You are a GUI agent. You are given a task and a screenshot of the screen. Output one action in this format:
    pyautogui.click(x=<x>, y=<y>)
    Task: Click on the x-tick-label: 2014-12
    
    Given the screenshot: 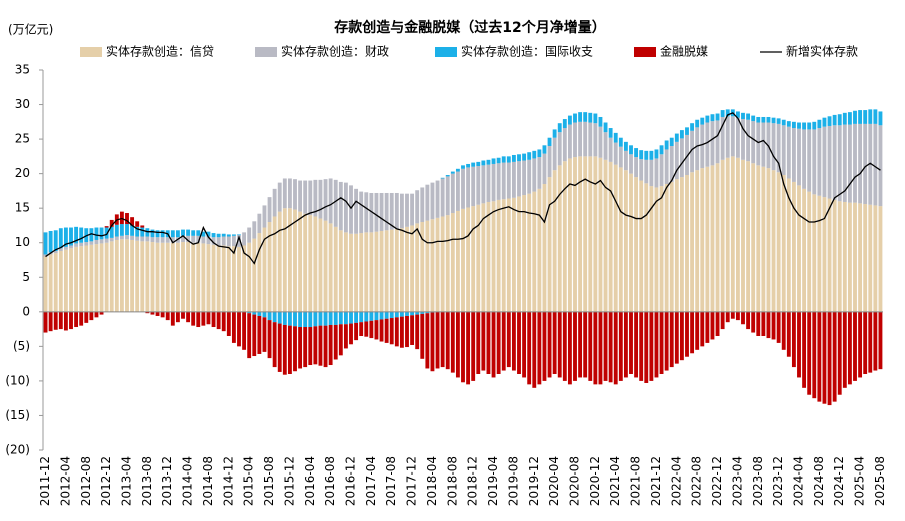 What is the action you would take?
    pyautogui.click(x=228, y=481)
    